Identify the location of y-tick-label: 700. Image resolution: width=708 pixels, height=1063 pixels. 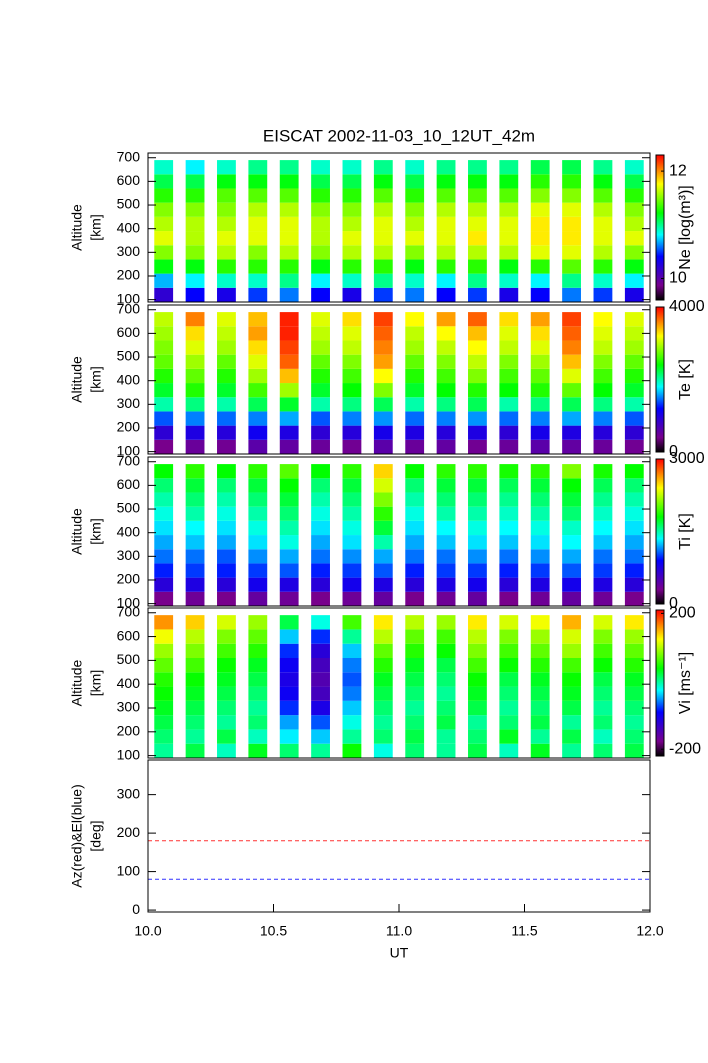
(129, 308).